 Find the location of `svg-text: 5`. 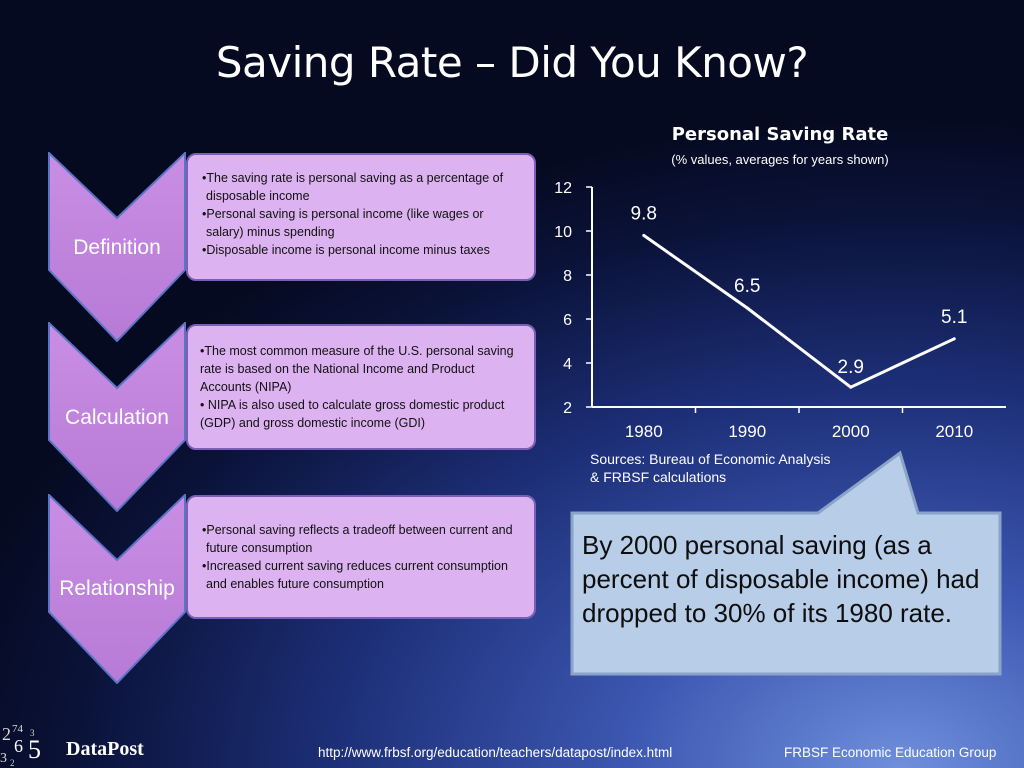

svg-text: 5 is located at coordinates (34, 749).